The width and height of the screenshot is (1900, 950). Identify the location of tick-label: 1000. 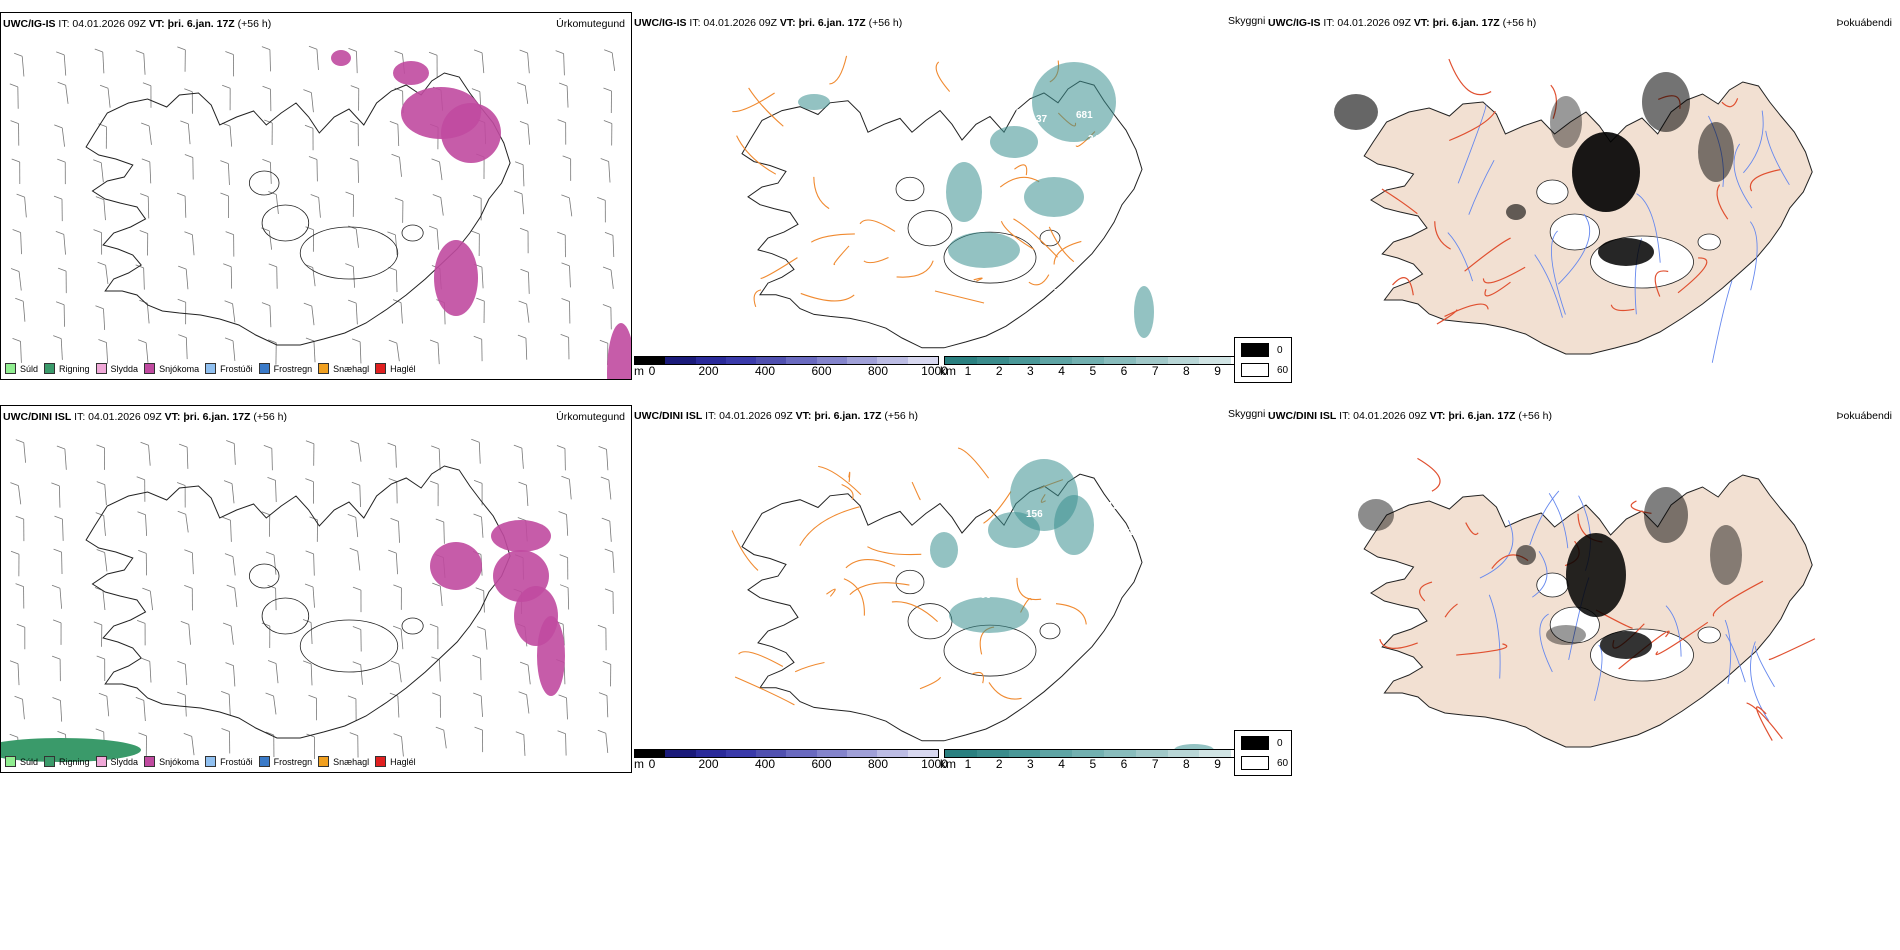
(934, 371).